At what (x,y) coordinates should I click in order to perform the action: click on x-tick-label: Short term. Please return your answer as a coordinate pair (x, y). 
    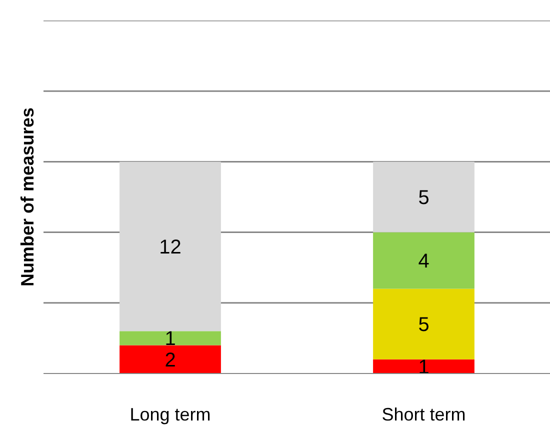
    Looking at the image, I should click on (424, 414).